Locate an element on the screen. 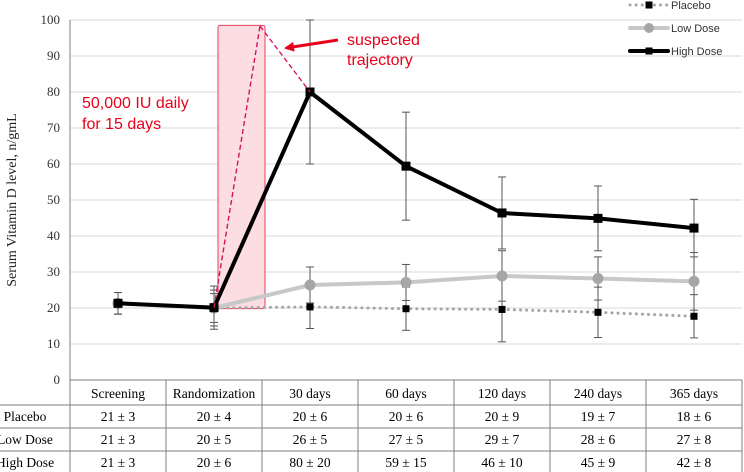 This screenshot has width=744, height=472. legend: Placebo Low Dose High Dose is located at coordinates (675, 29).